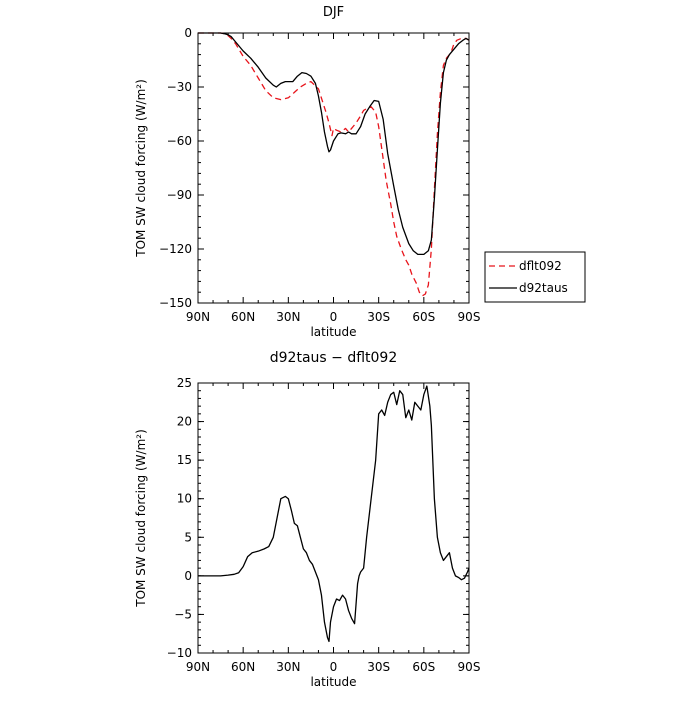 The width and height of the screenshot is (700, 704). I want to click on series-line-dflt092, so click(334, 164).